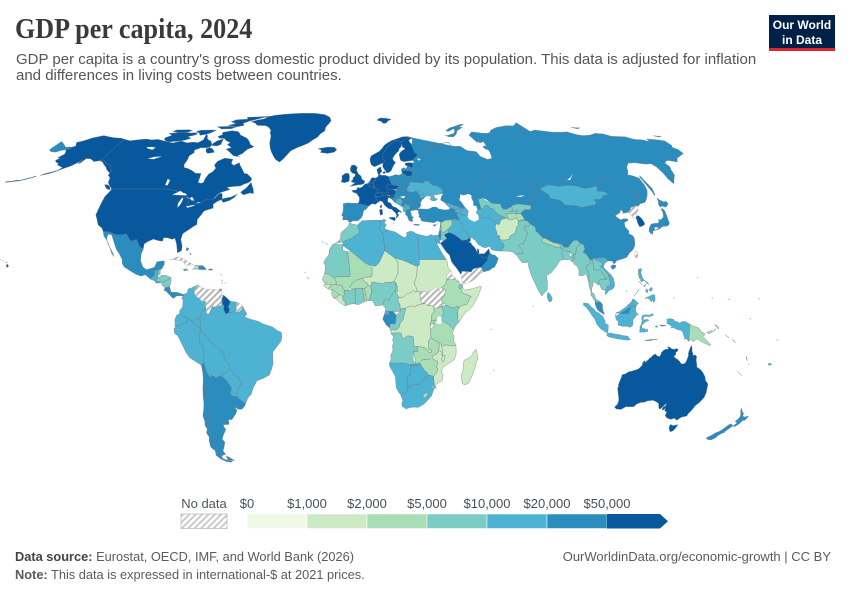  I want to click on svg-text: $50,000, so click(607, 503).